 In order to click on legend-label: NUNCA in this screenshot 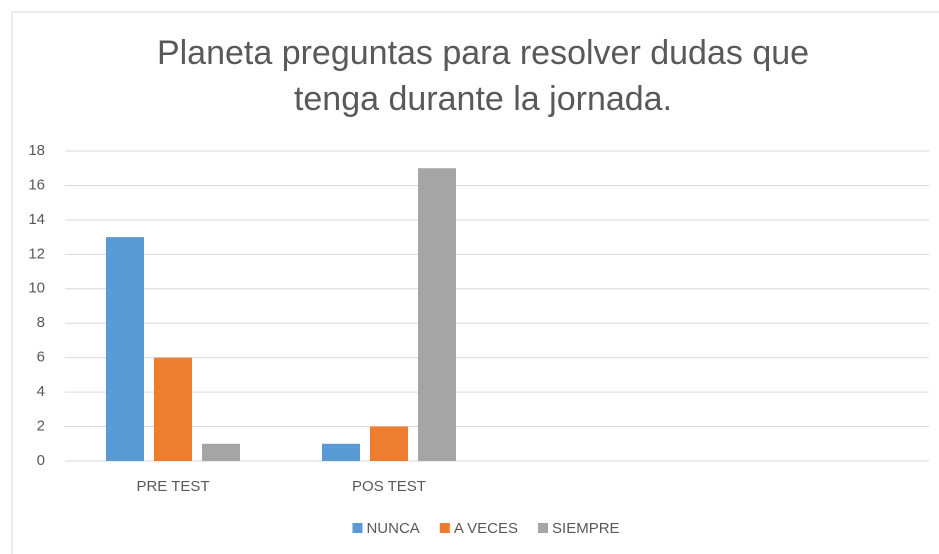, I will do `click(392, 528)`.